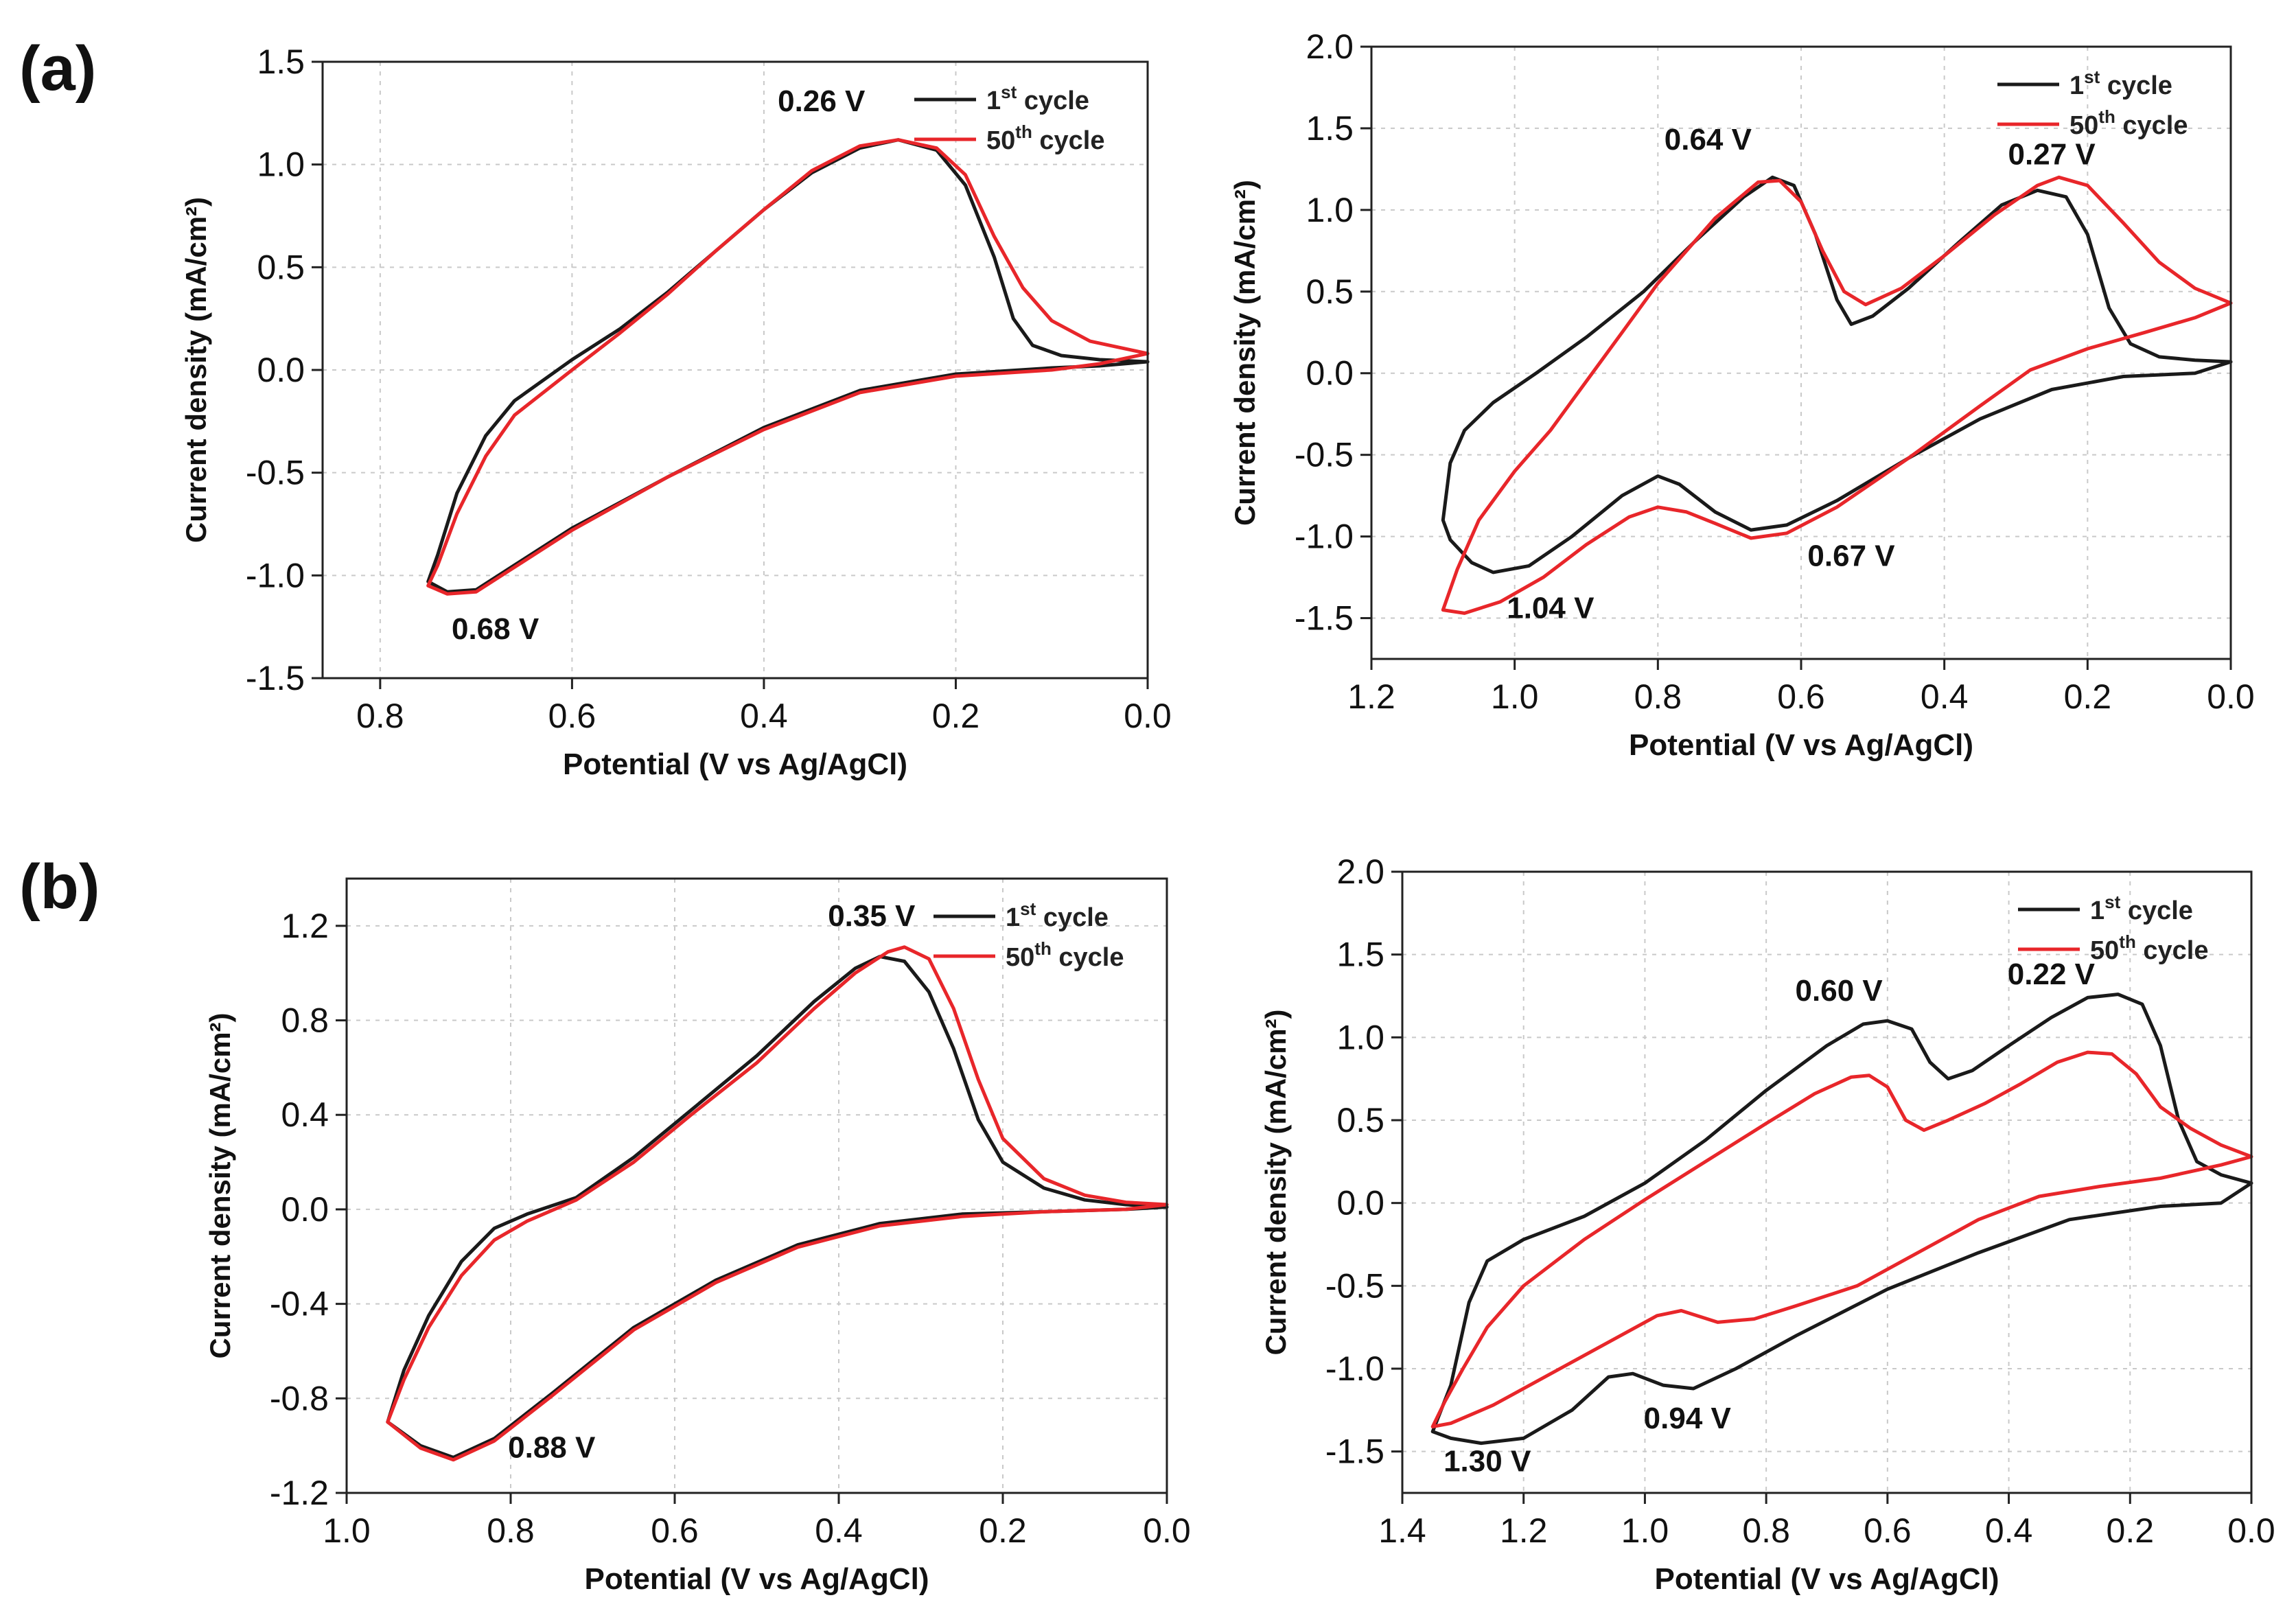 The height and width of the screenshot is (1624, 2296). Describe the element at coordinates (2052, 974) in the screenshot. I see `peak-annotation: 0.22 V` at that location.